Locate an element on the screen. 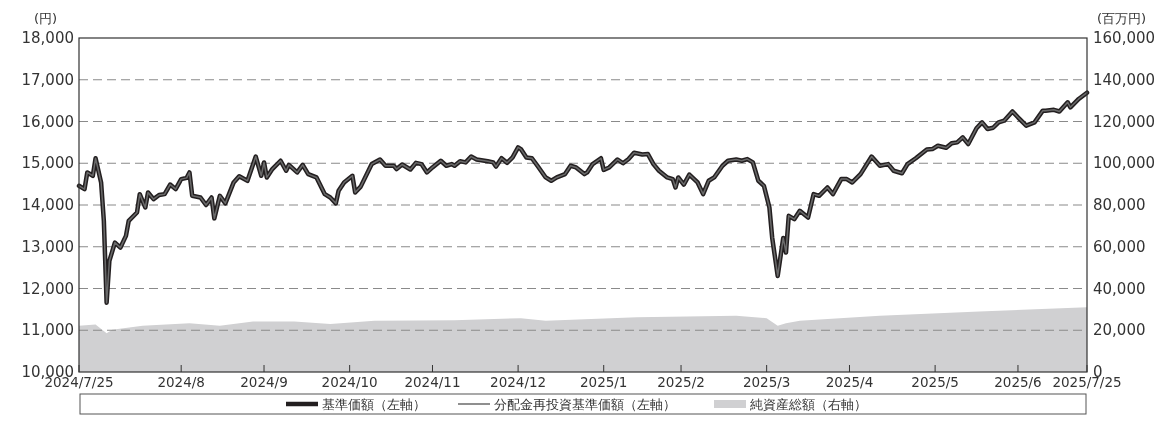 This screenshot has height=432, width=1174. x-tick-label: 2025/5 is located at coordinates (935, 382).